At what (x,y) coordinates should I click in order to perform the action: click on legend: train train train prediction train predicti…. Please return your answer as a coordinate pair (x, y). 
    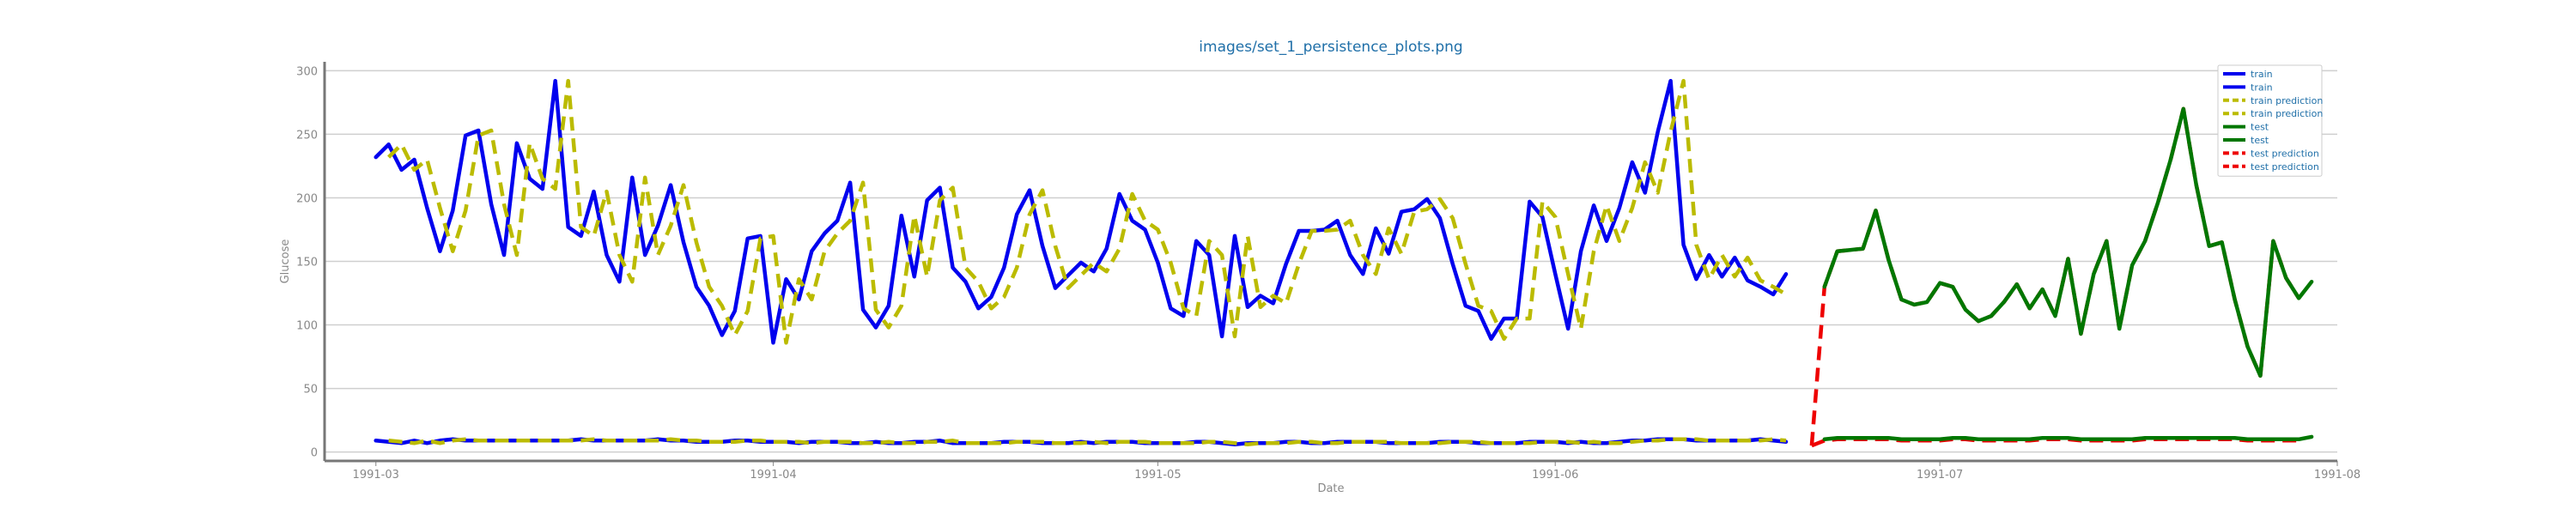
    Looking at the image, I should click on (2270, 120).